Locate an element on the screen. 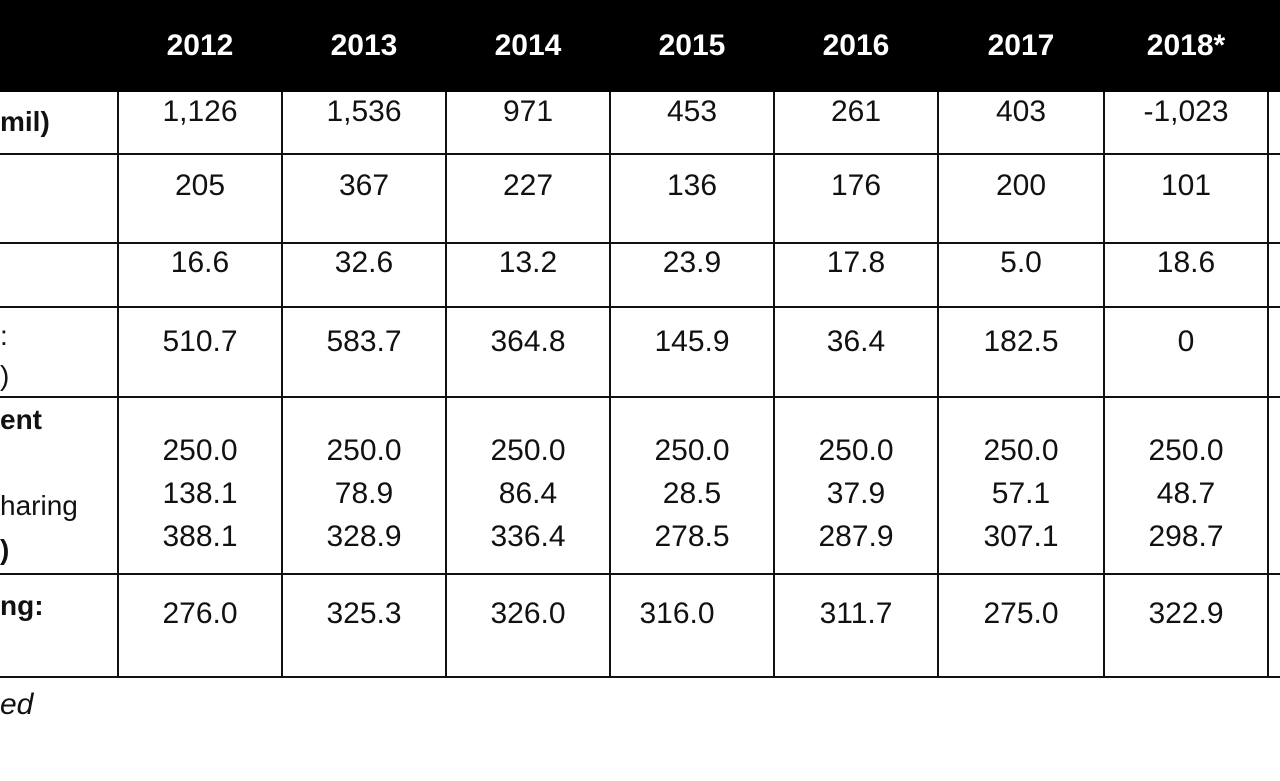 The image size is (1280, 781). table-cell: 287.9 is located at coordinates (856, 536).